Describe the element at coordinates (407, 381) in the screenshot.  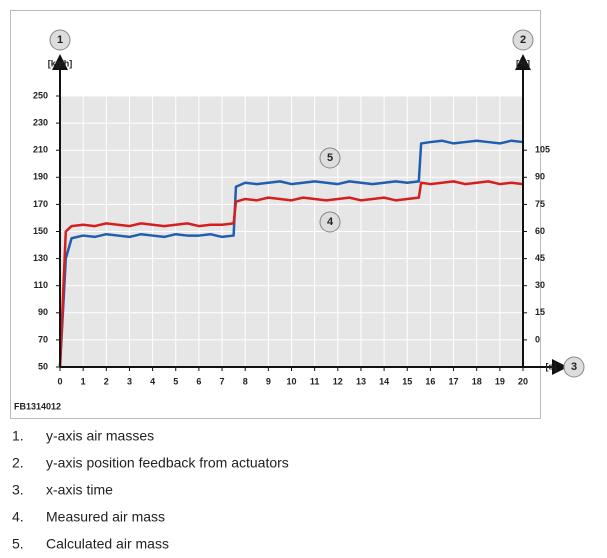
I see `x-tick-label: 15` at that location.